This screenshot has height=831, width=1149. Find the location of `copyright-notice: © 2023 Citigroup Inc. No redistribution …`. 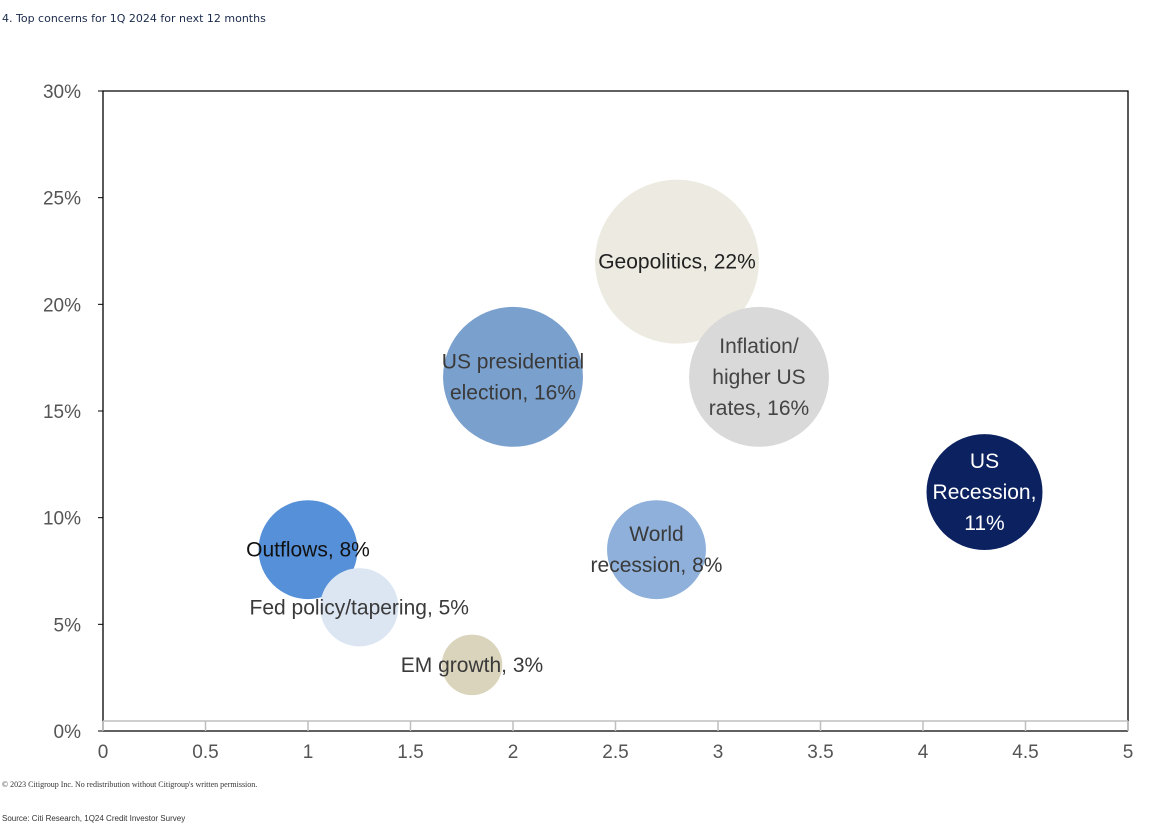

copyright-notice: © 2023 Citigroup Inc. No redistribution … is located at coordinates (130, 784).